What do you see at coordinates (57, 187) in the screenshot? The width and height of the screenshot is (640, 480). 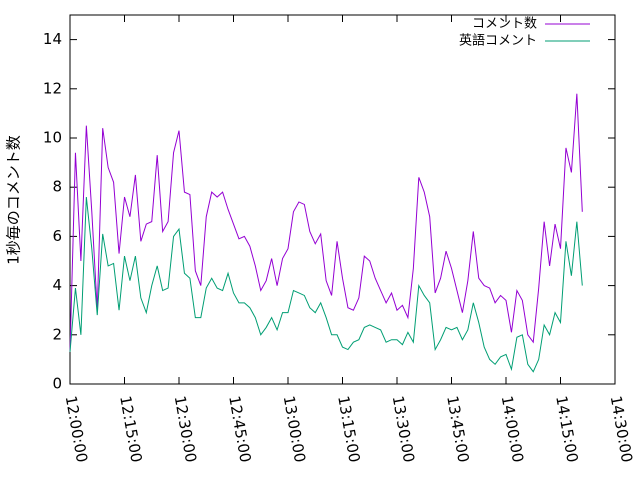 I see `y-tick-label: 8` at bounding box center [57, 187].